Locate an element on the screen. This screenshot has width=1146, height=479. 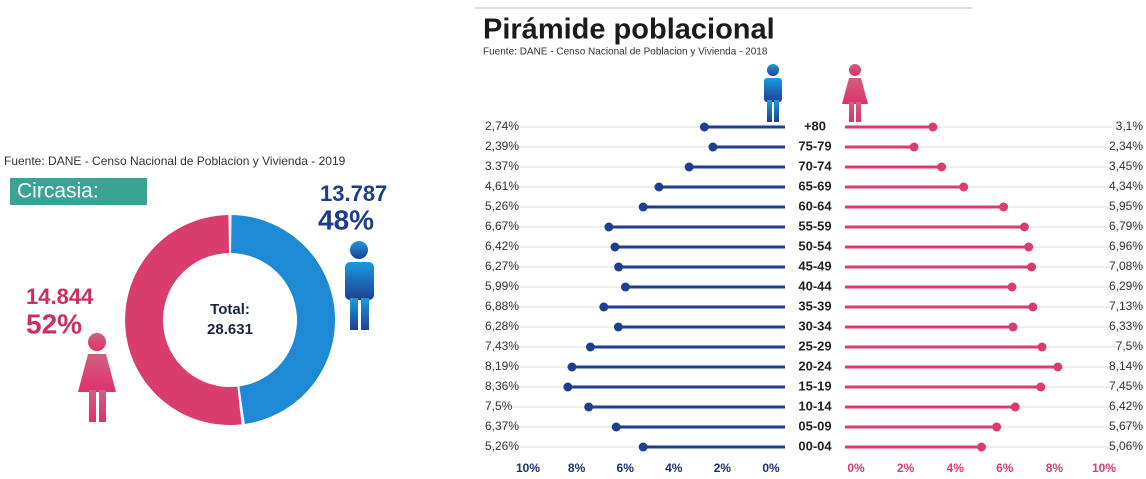
category-label: +80 is located at coordinates (815, 125).